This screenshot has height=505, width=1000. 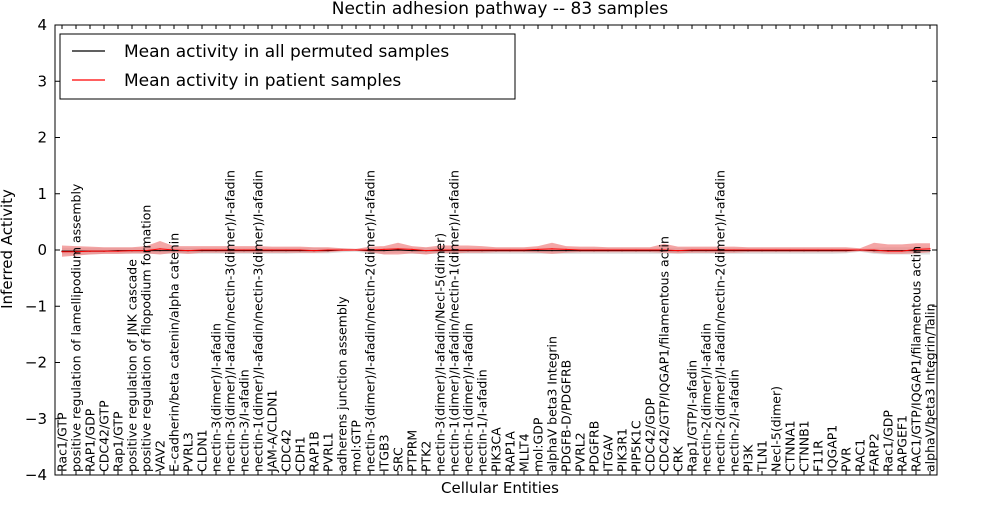 What do you see at coordinates (36, 419) in the screenshot?
I see `y-tick-label: −3` at bounding box center [36, 419].